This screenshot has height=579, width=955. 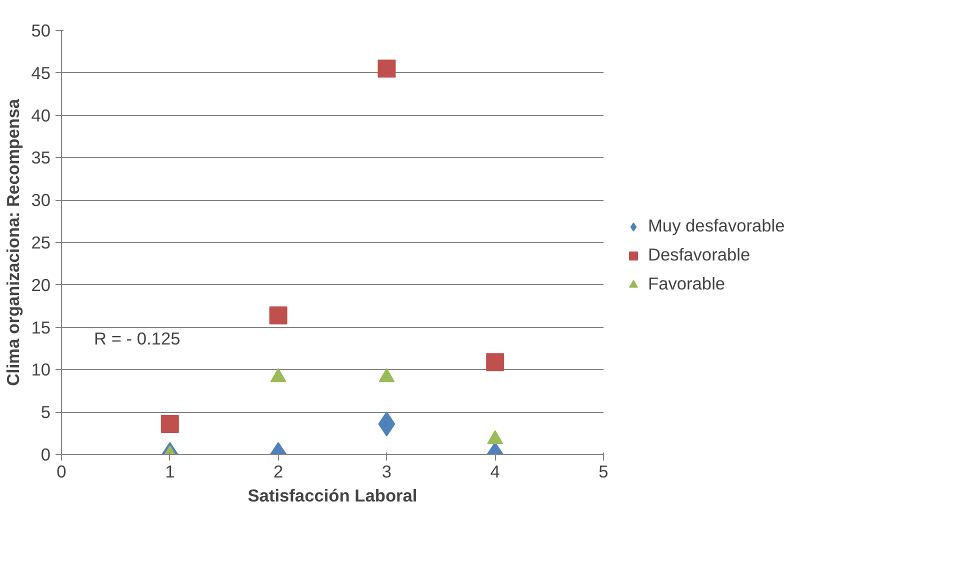 What do you see at coordinates (41, 30) in the screenshot?
I see `y-tick-label: 50` at bounding box center [41, 30].